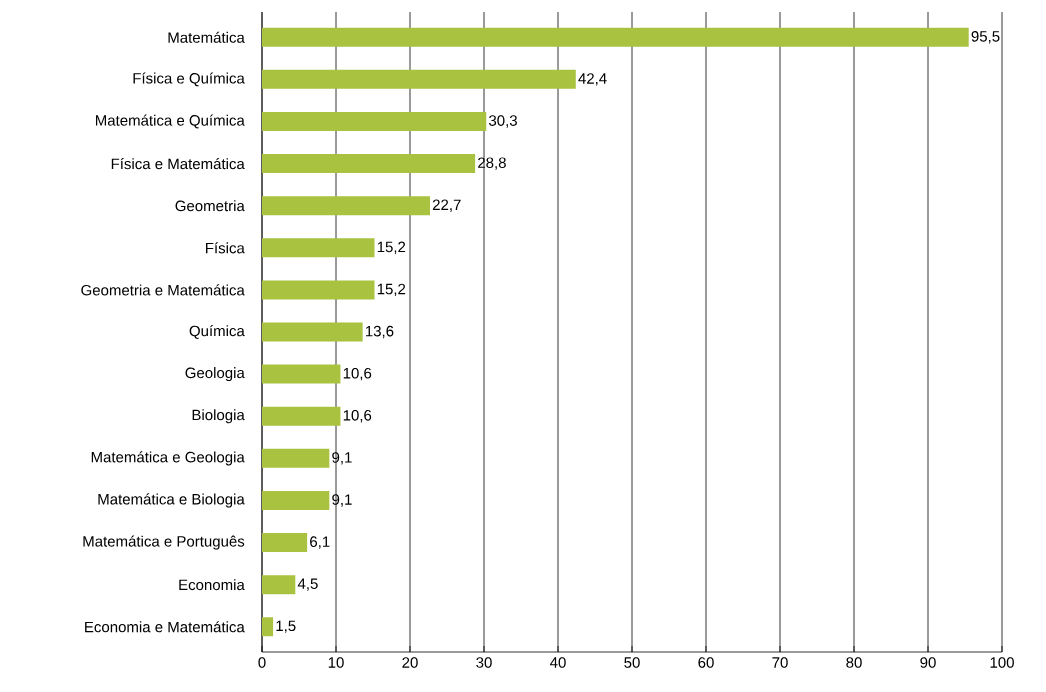  Describe the element at coordinates (985, 37) in the screenshot. I see `data-label: 95,5` at that location.